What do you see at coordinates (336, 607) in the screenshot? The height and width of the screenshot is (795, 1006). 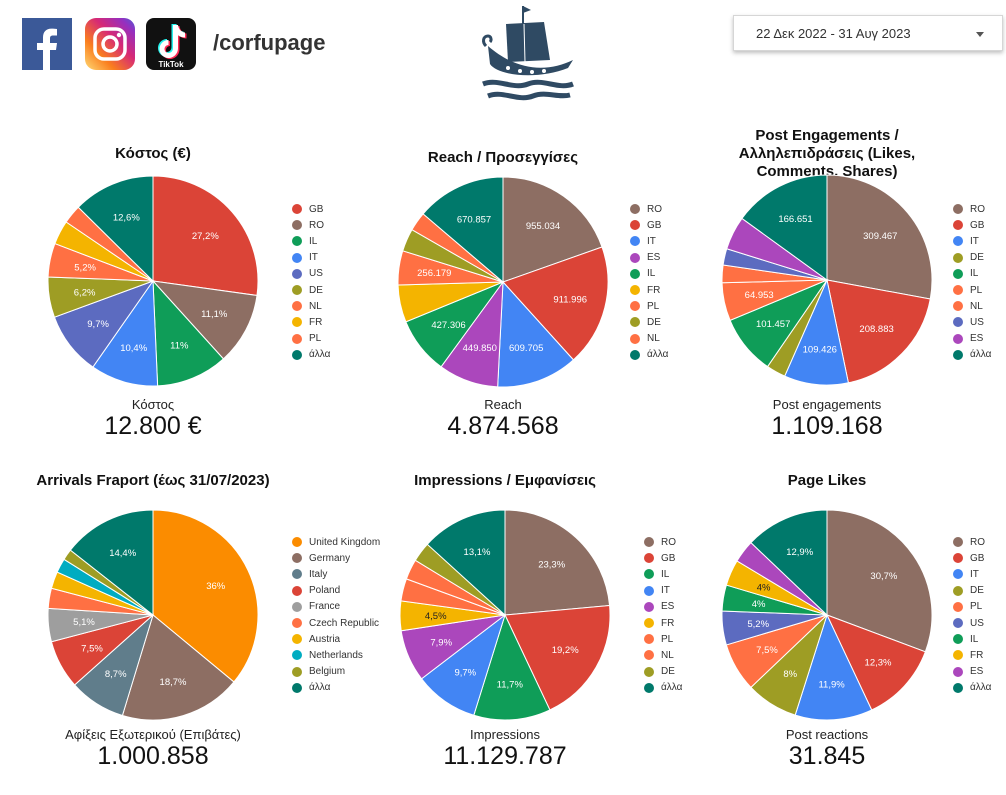 I see `legend-item: France` at bounding box center [336, 607].